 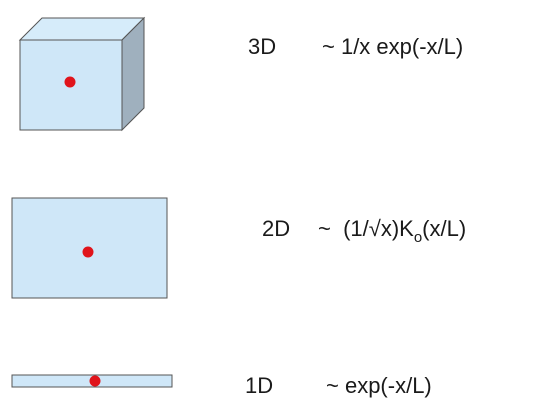 What do you see at coordinates (82, 74) in the screenshot?
I see `cube` at bounding box center [82, 74].